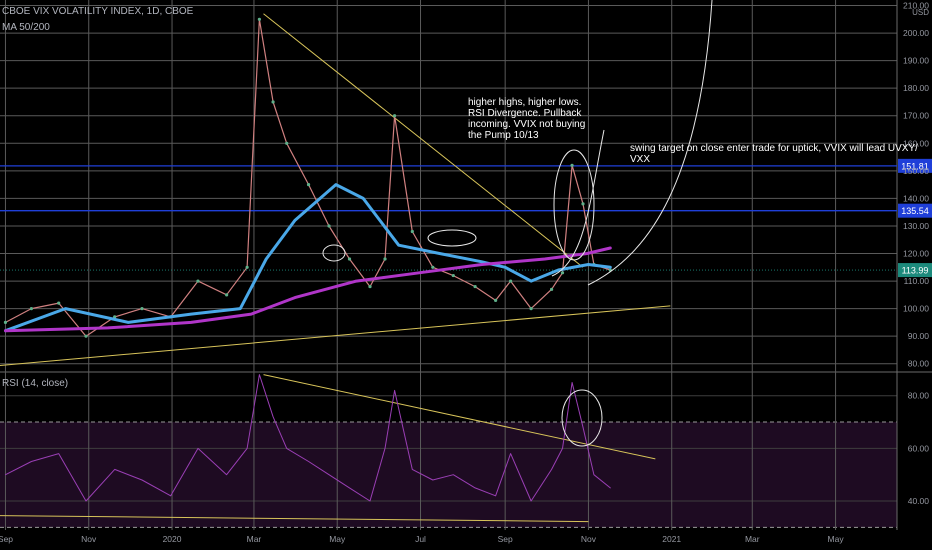  What do you see at coordinates (920, 12) in the screenshot?
I see `currency-label: USD` at bounding box center [920, 12].